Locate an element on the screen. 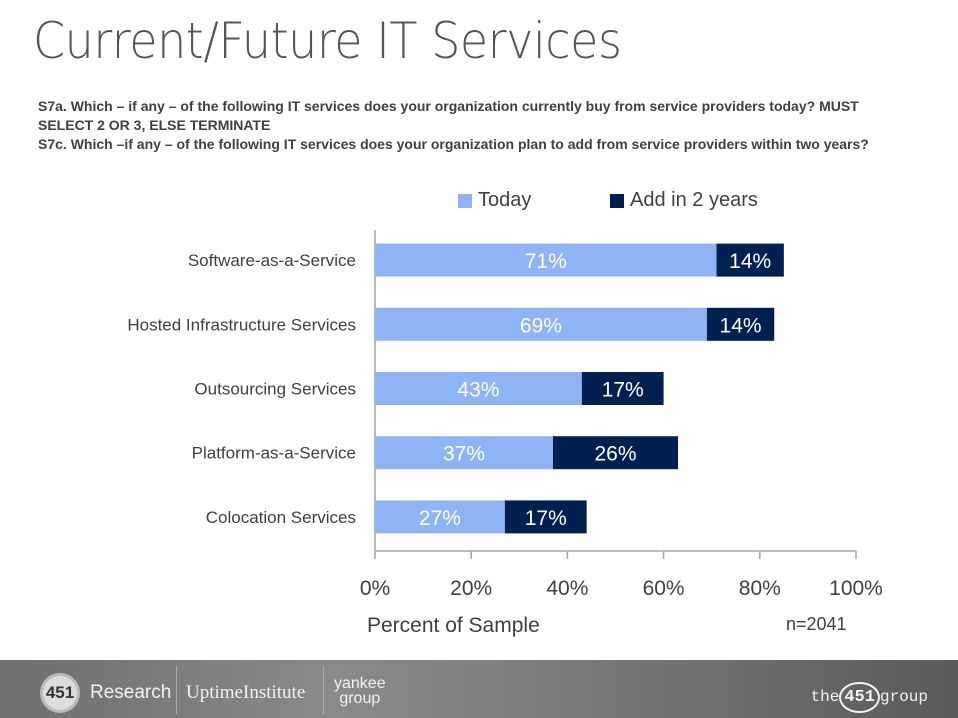 This screenshot has height=718, width=958. legend-item-today: Today is located at coordinates (534, 200).